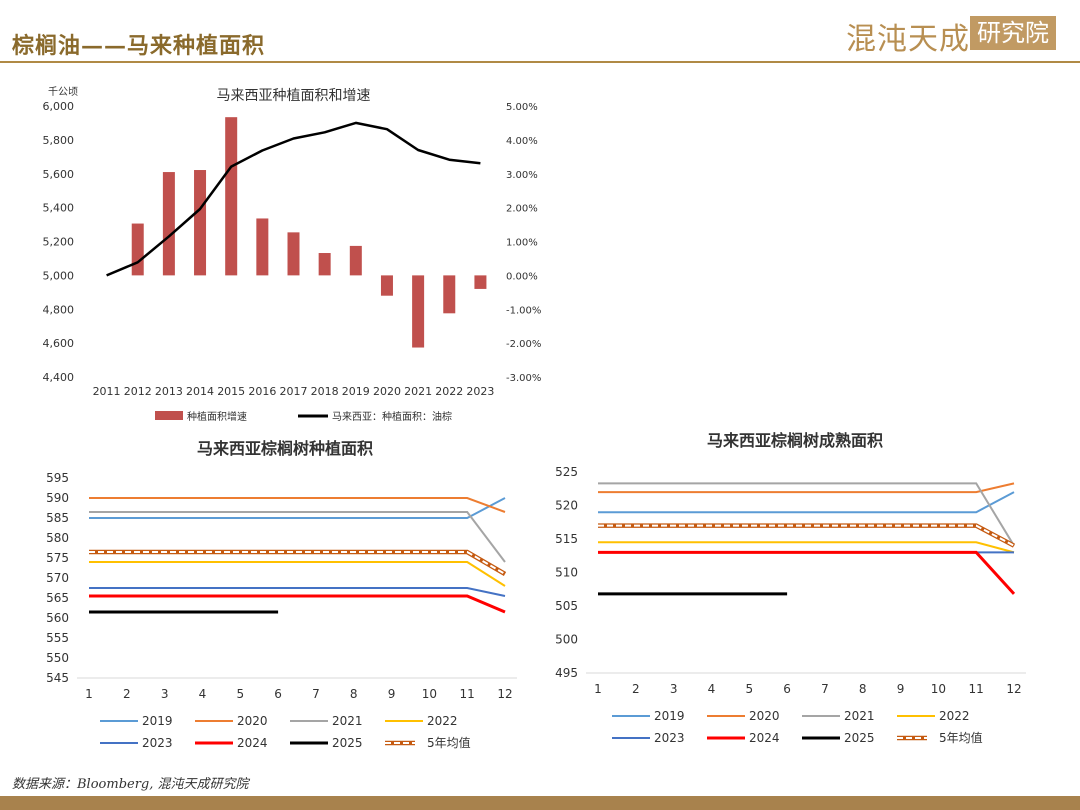 The width and height of the screenshot is (1080, 810). I want to click on x-tick: 2011, so click(107, 391).